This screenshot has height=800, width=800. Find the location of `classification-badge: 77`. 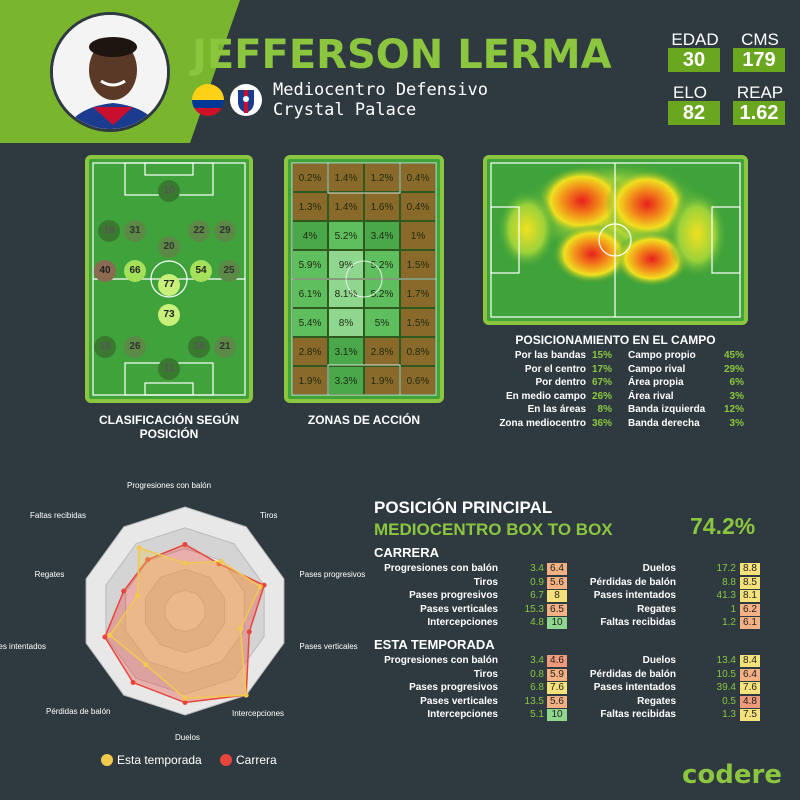

classification-badge: 77 is located at coordinates (169, 285).